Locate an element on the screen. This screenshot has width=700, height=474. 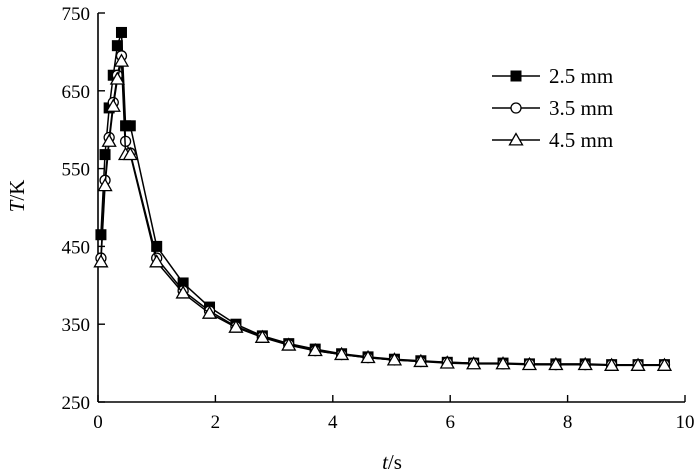
y-tick-label: 650 is located at coordinates (76, 92).